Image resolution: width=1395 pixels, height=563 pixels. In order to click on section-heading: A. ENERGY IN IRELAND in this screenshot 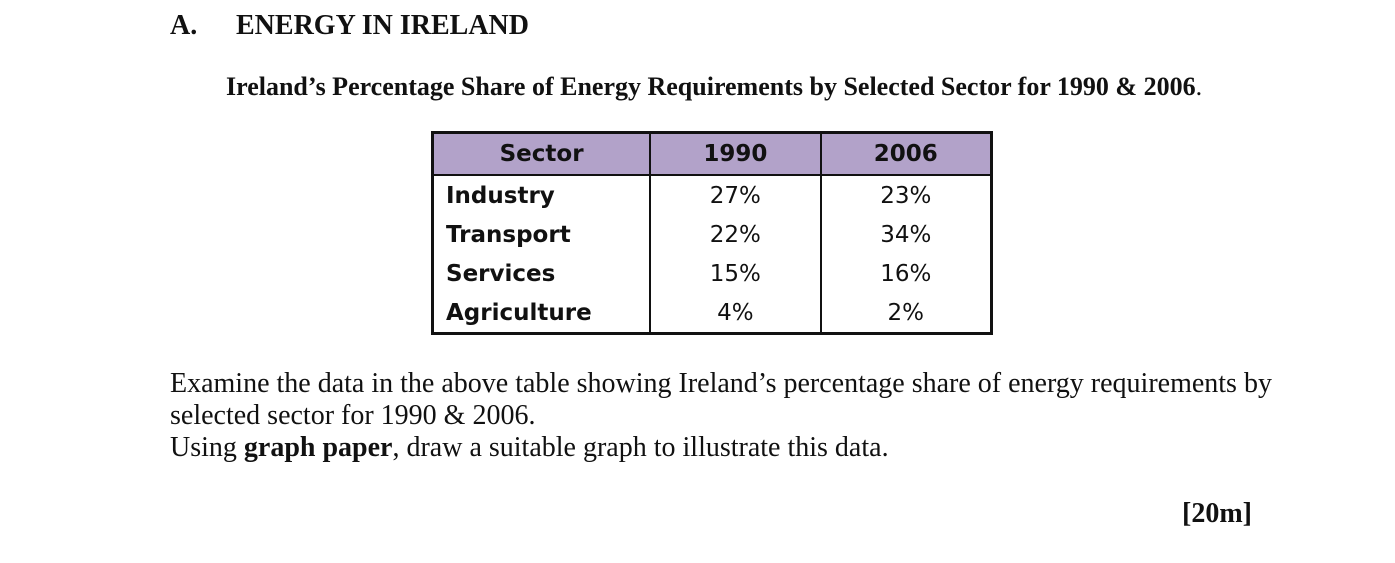, I will do `click(349, 26)`.